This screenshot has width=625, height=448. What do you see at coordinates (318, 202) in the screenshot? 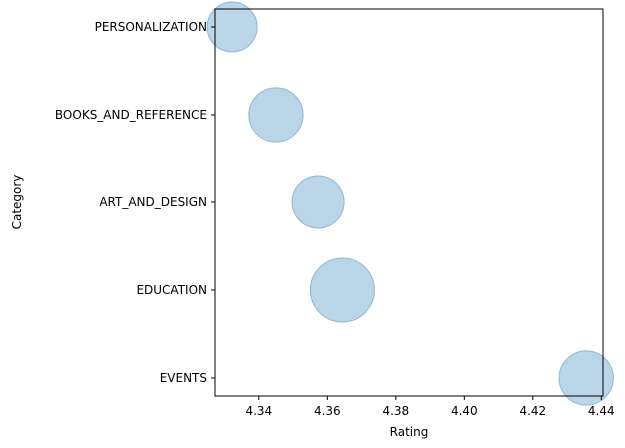
I see `bubble-art-and-design` at bounding box center [318, 202].